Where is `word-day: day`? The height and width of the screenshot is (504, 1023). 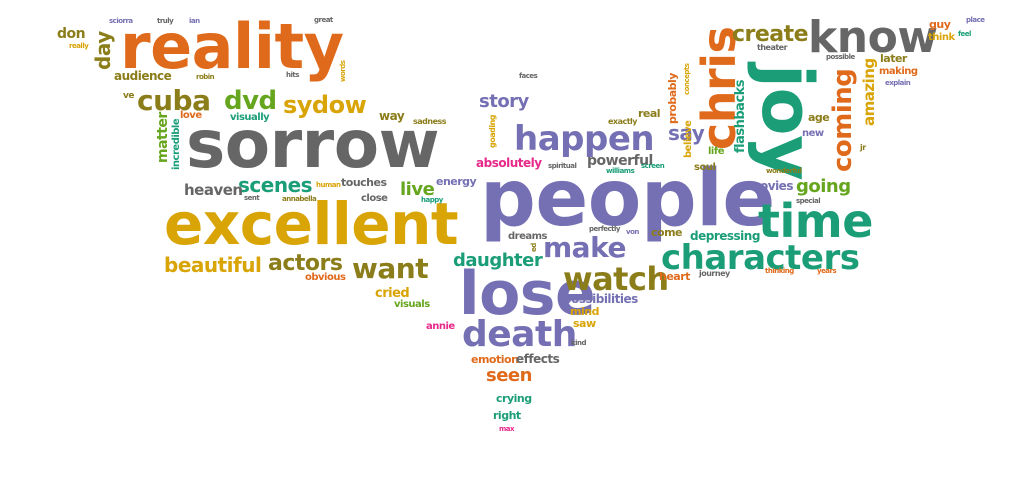 word-day: day is located at coordinates (103, 50).